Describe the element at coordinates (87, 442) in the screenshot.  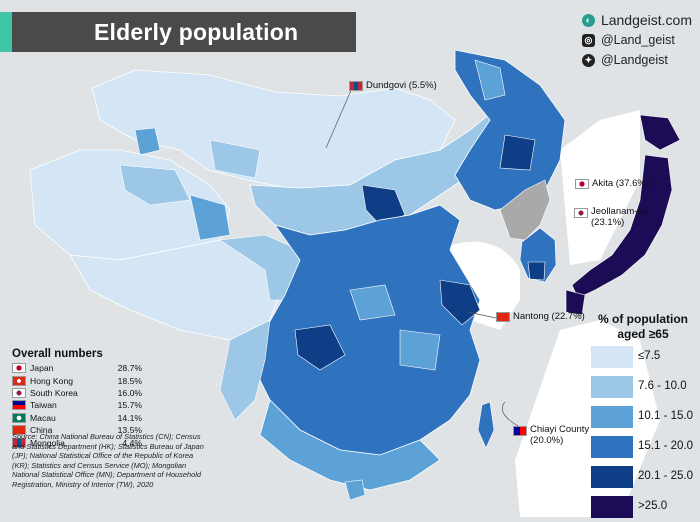
I see `overall-row: Mongolia 4.4%` at that location.